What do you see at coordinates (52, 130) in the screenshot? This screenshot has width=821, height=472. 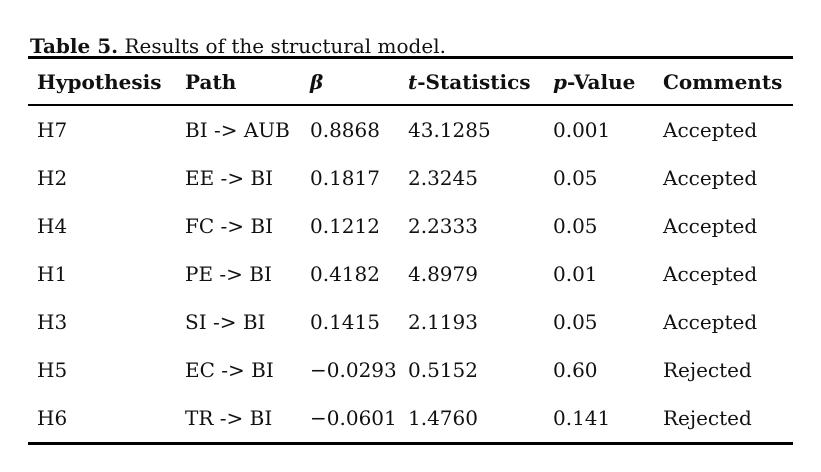 I see `cell-hypothesis: H7` at bounding box center [52, 130].